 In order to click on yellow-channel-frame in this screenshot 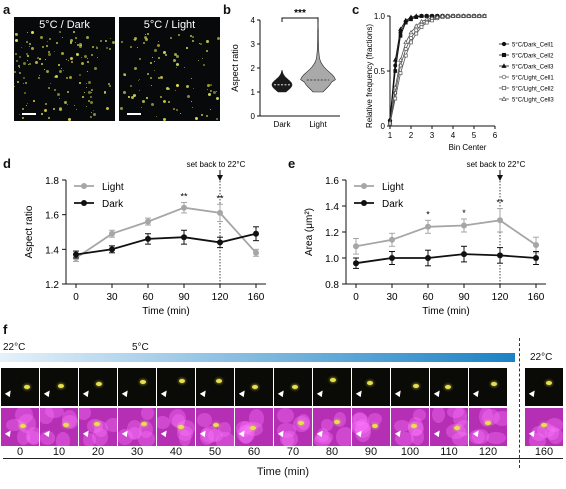, I will do `click(176, 387)`.